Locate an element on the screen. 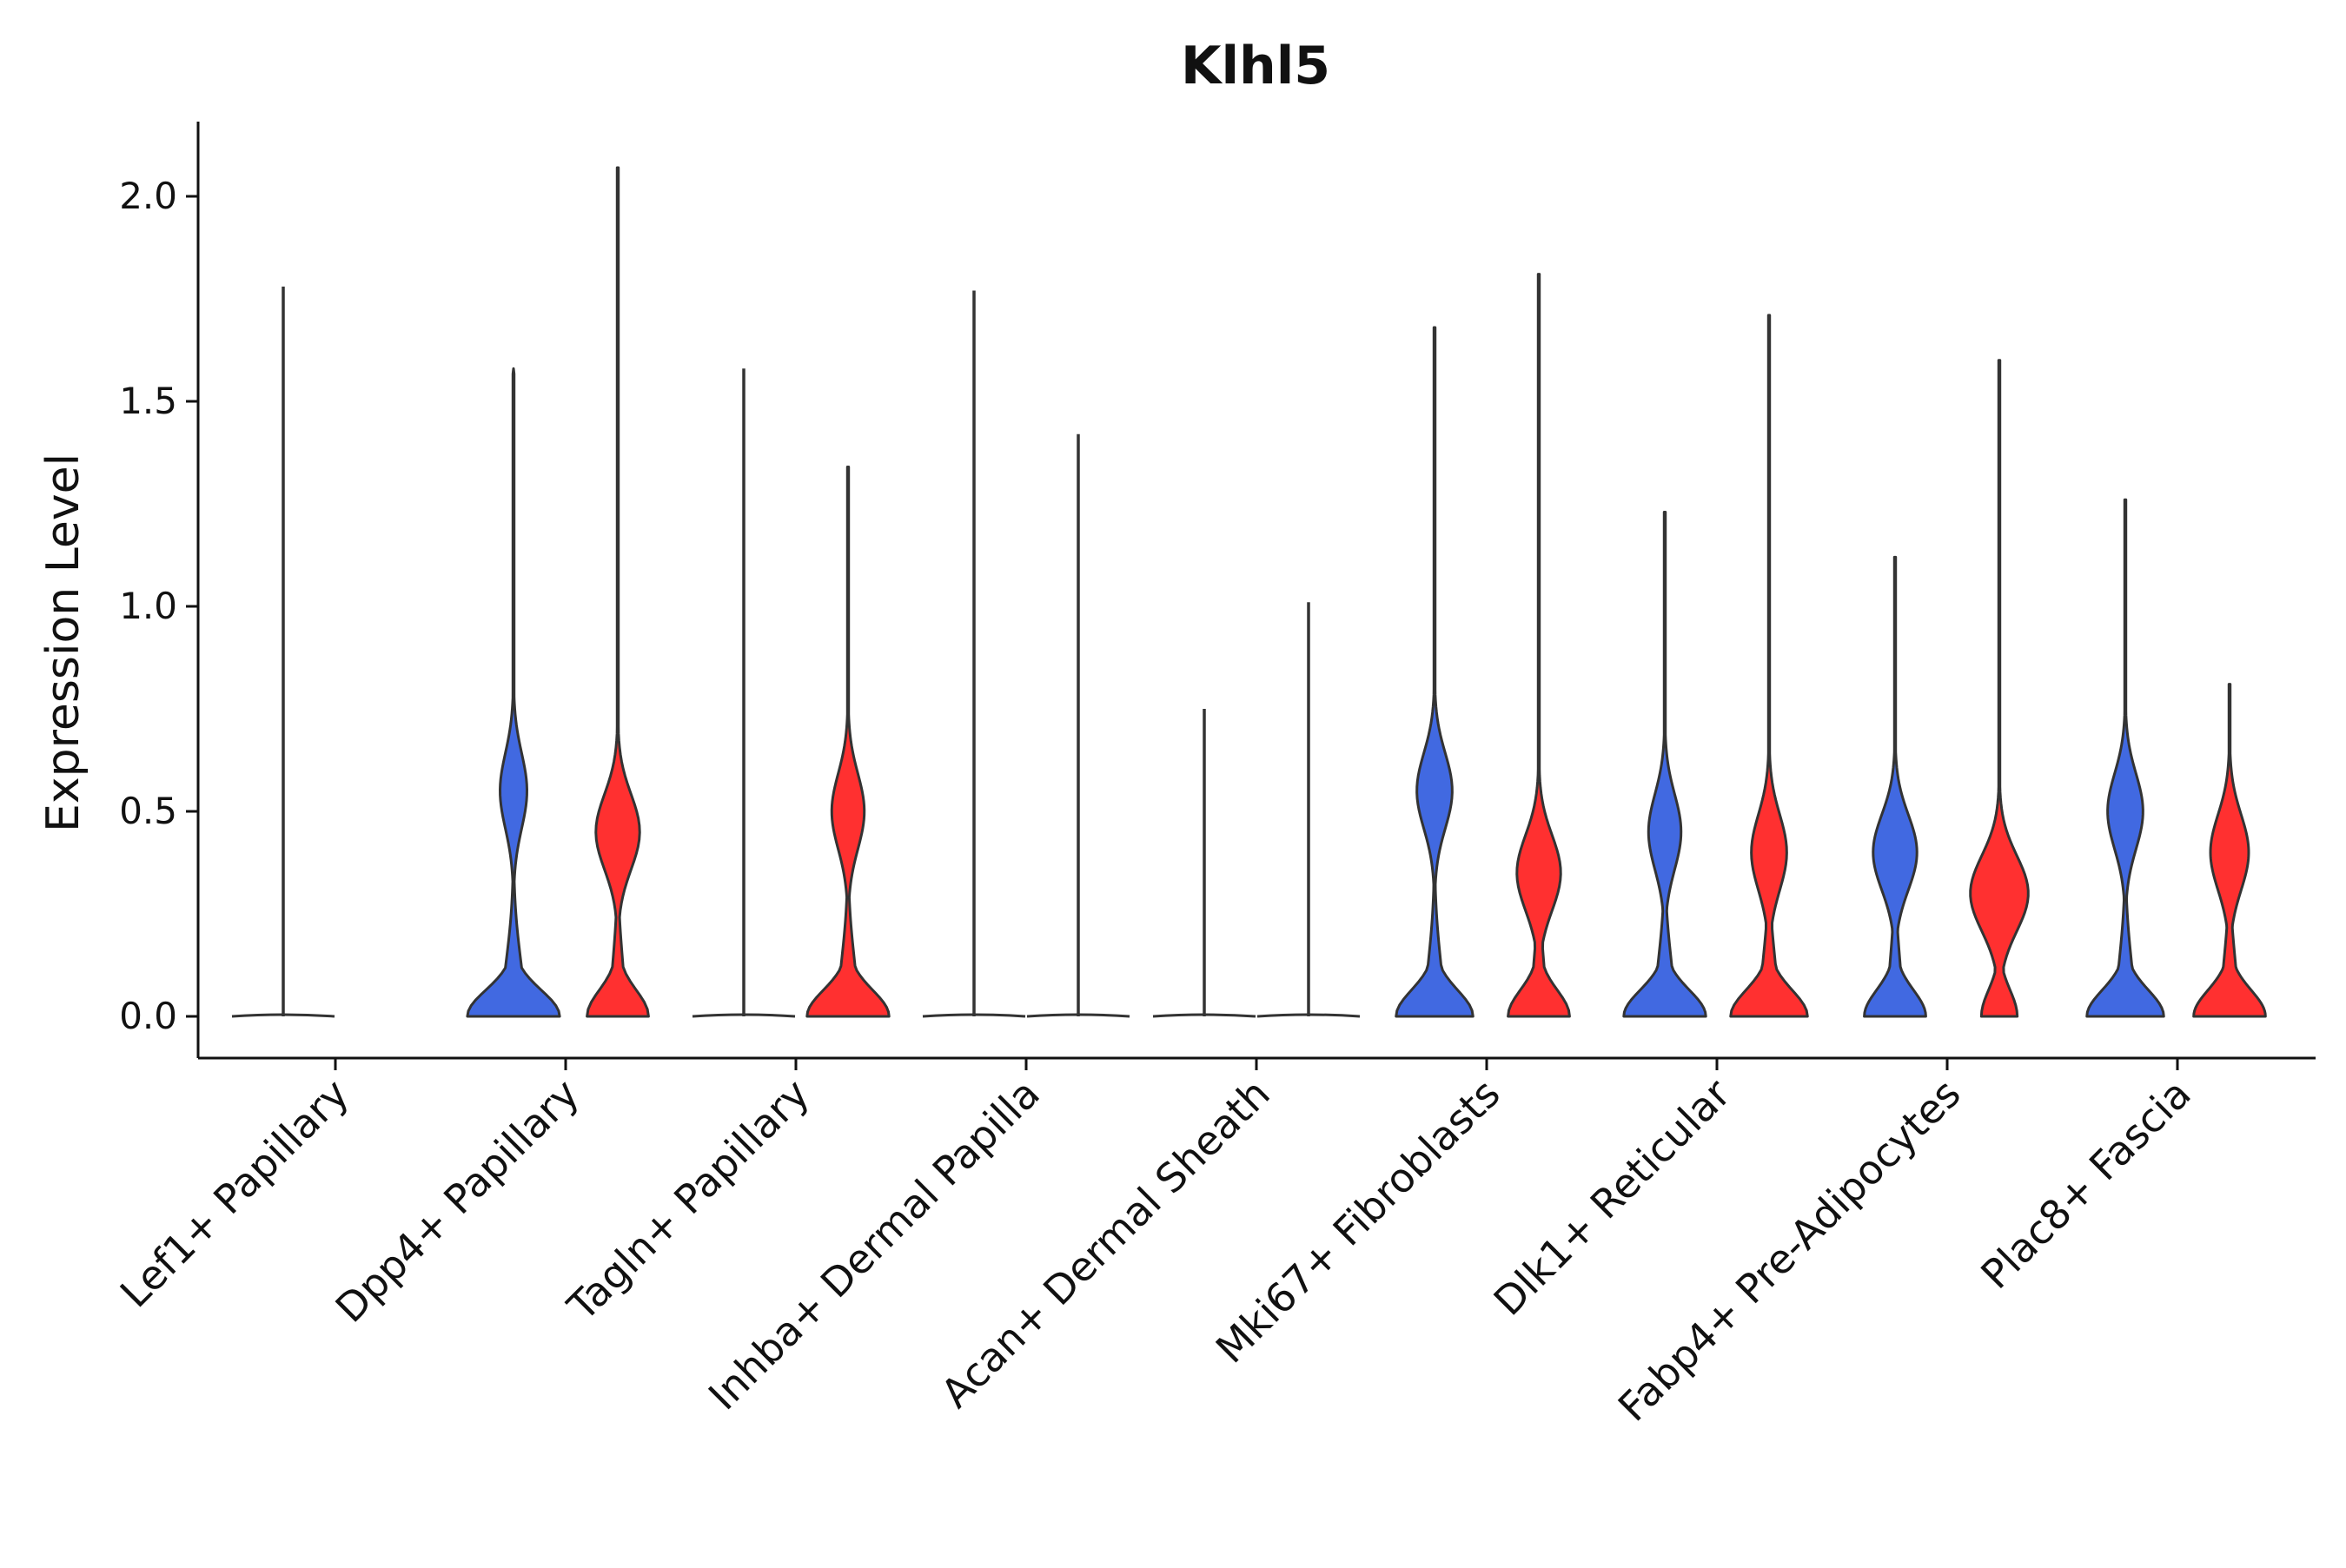  y-tick-label: 2.0 is located at coordinates (148, 196).